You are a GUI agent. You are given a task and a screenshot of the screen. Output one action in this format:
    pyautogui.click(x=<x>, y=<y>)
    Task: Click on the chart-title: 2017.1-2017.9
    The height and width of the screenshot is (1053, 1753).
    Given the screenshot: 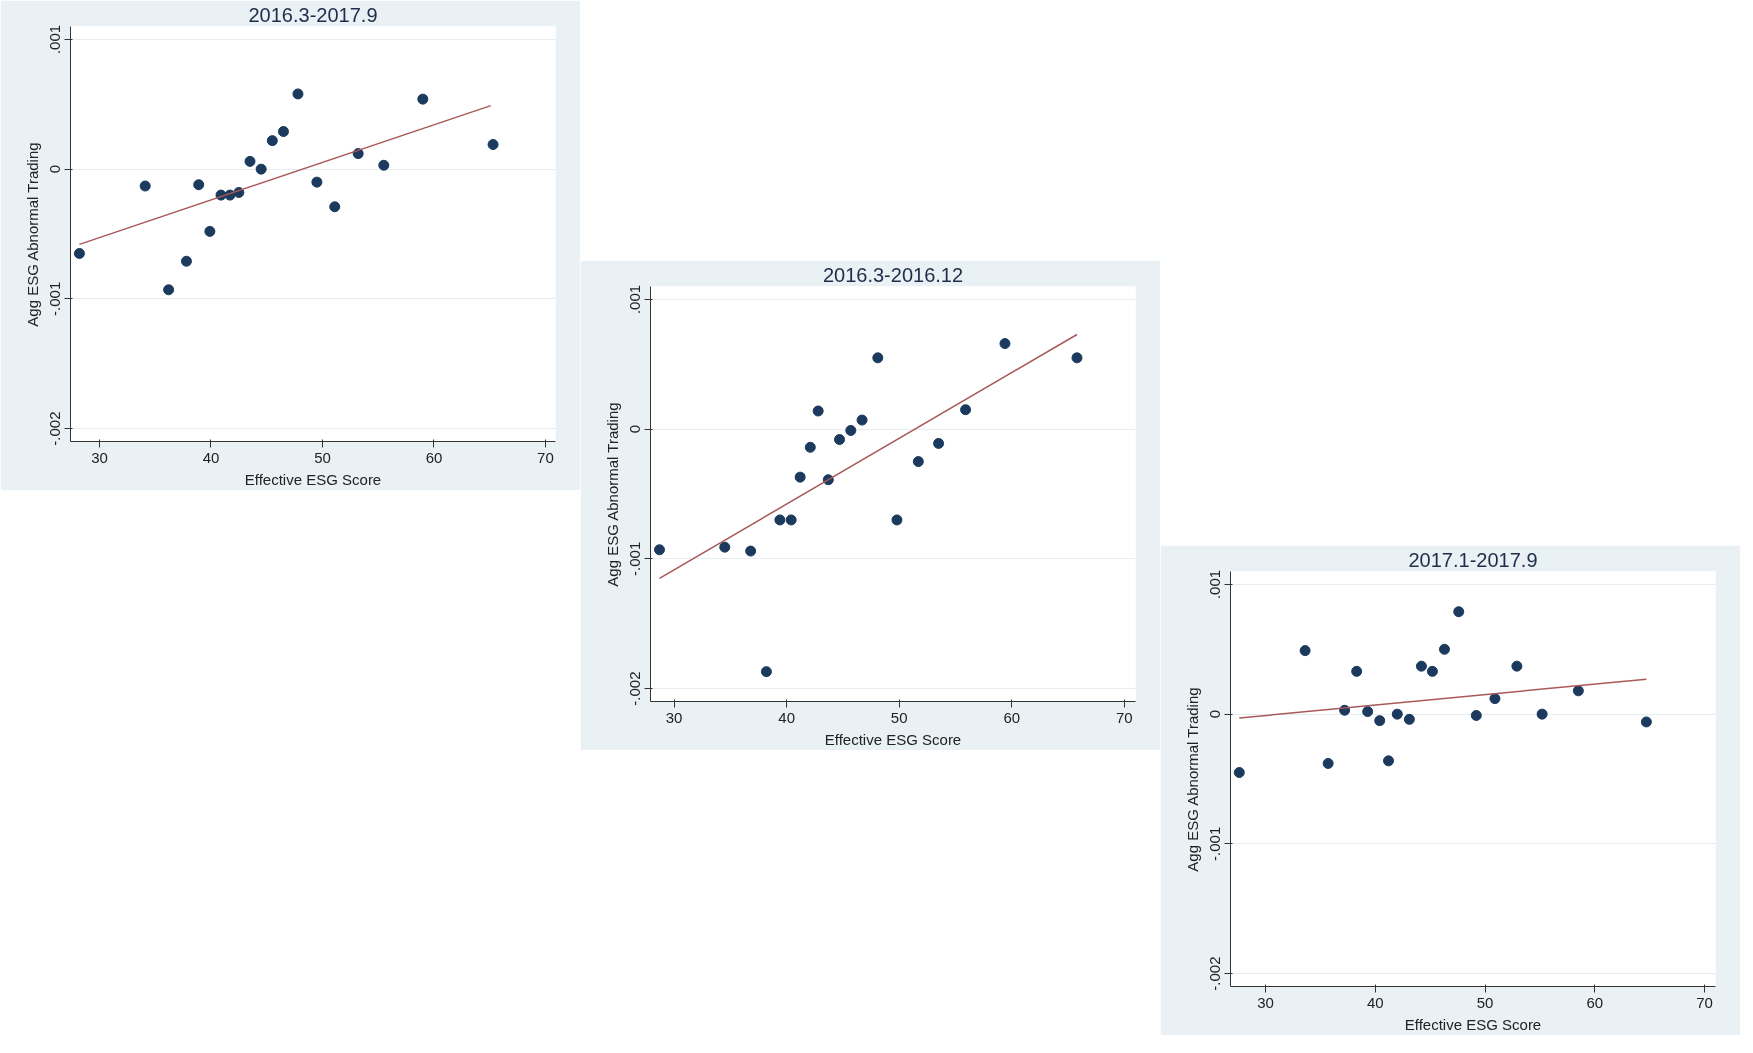 What is the action you would take?
    pyautogui.click(x=1473, y=559)
    